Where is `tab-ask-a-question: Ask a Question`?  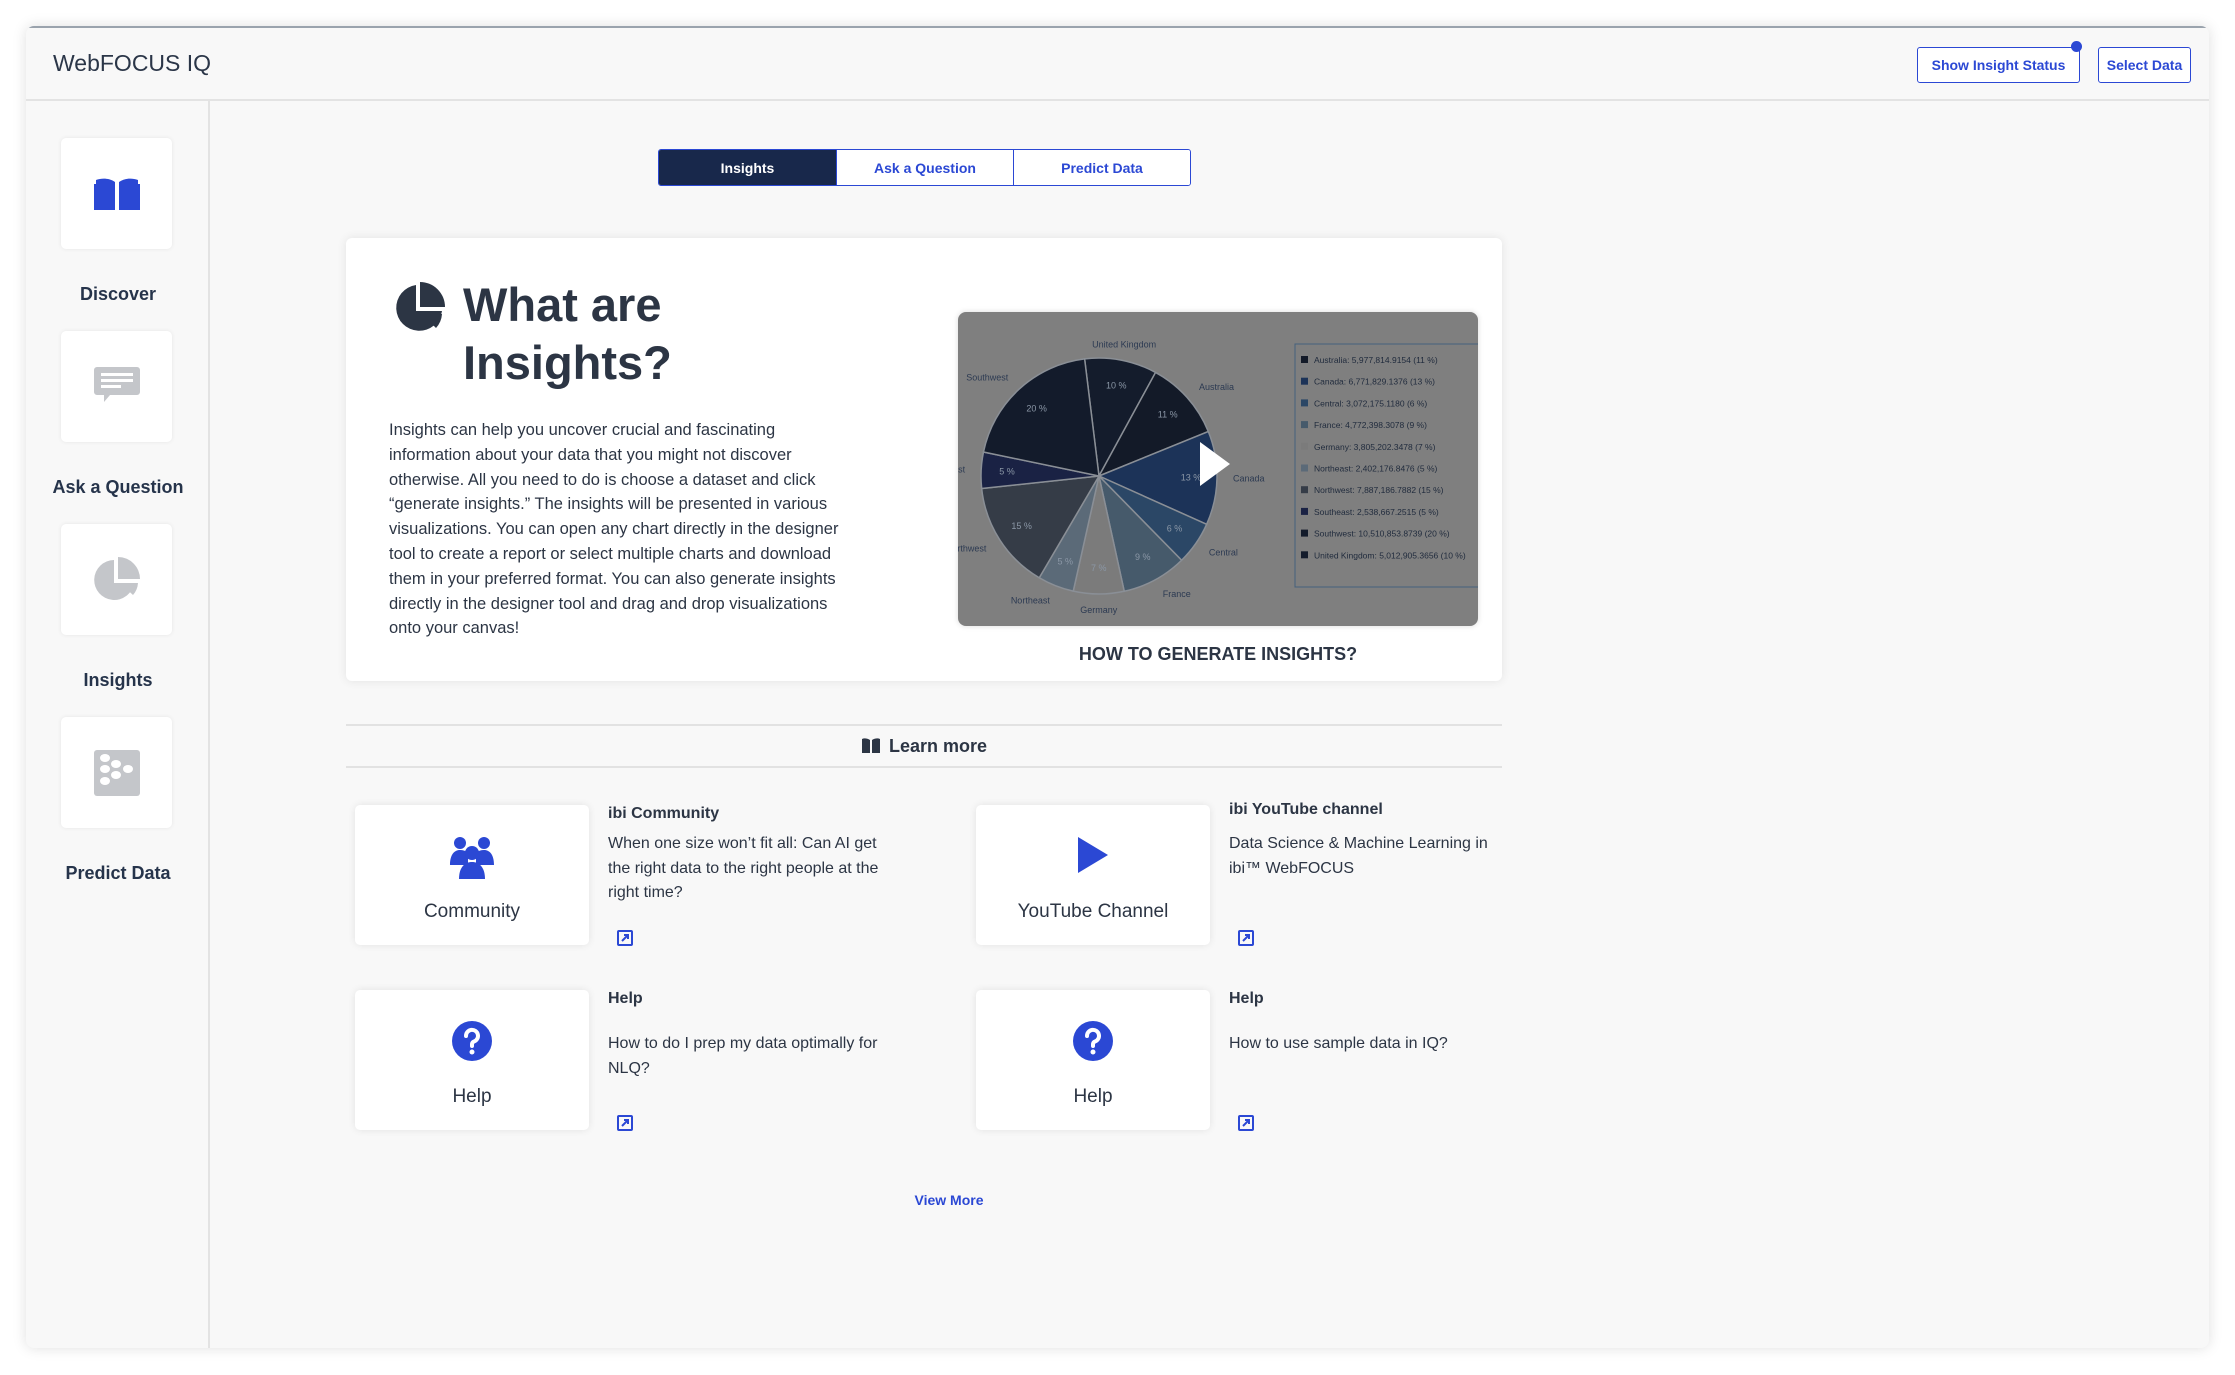
tab-ask-a-question: Ask a Question is located at coordinates (924, 167).